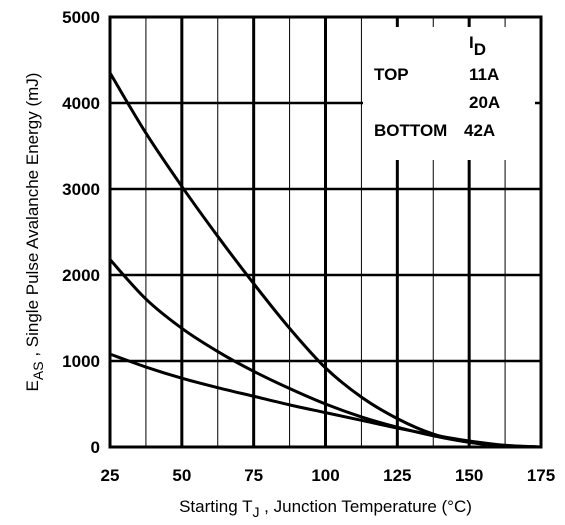  Describe the element at coordinates (32, 217) in the screenshot. I see `y-axis-label-suffix: , Single Pulse Avalanche Energy (mJ)` at that location.